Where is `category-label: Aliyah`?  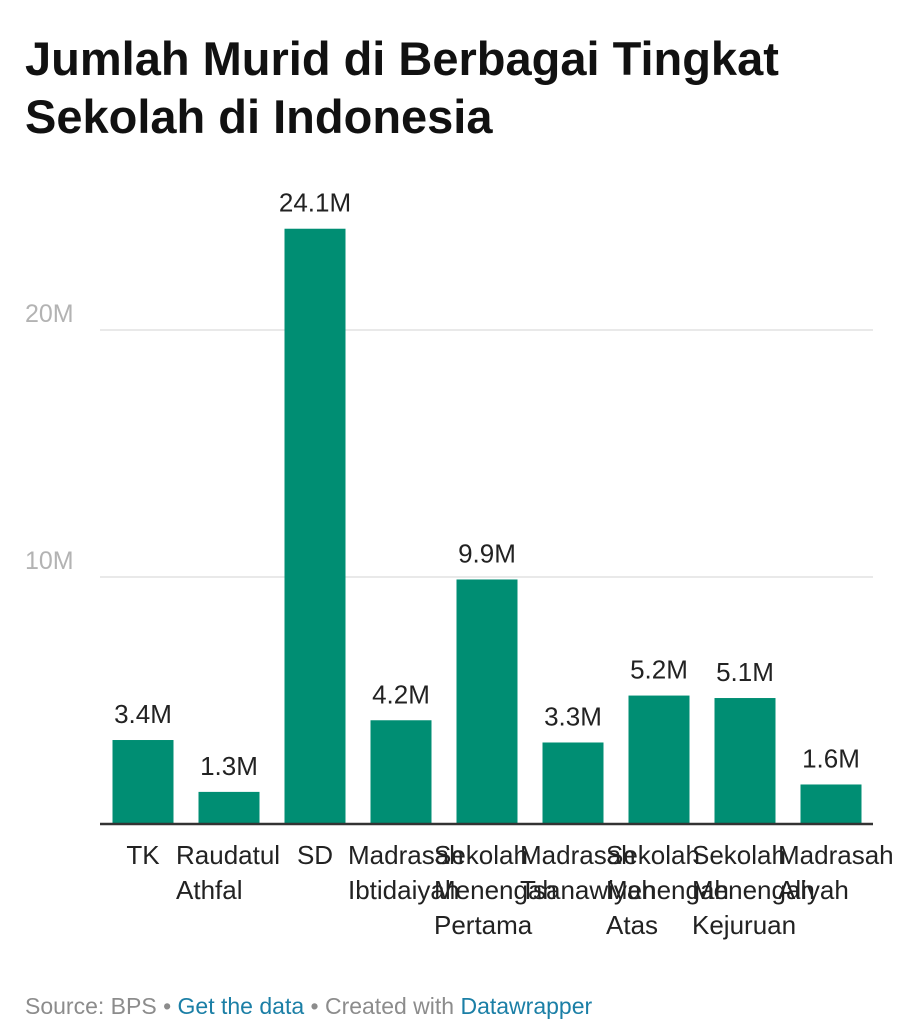 category-label: Aliyah is located at coordinates (813, 890).